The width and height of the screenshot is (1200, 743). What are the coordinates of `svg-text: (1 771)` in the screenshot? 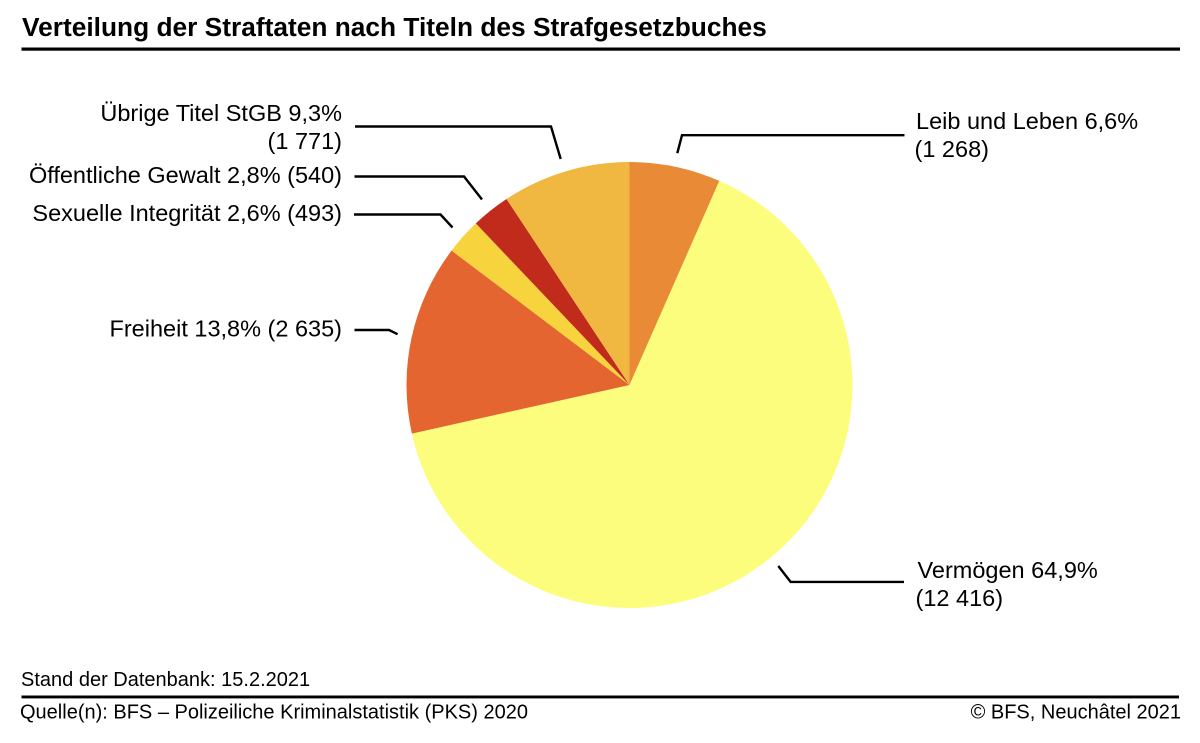 It's located at (305, 141).